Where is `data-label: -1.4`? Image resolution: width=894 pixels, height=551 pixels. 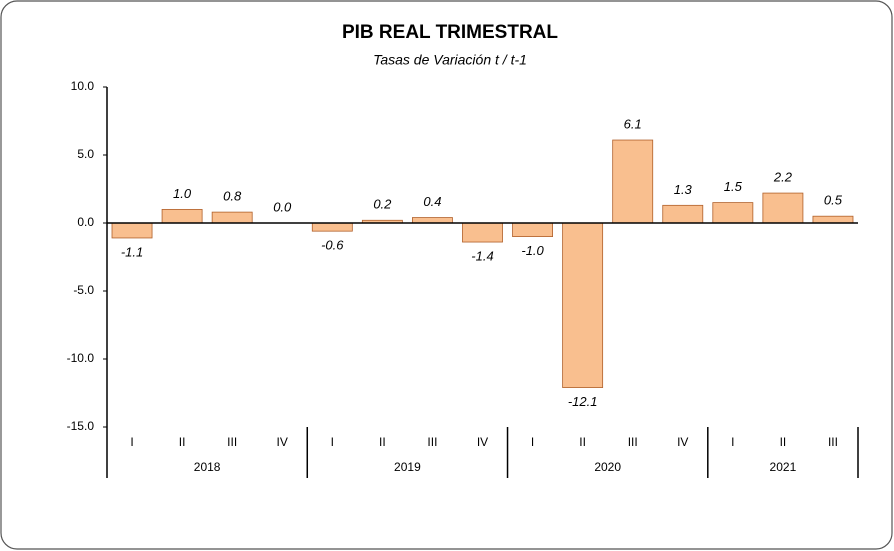 data-label: -1.4 is located at coordinates (482, 255).